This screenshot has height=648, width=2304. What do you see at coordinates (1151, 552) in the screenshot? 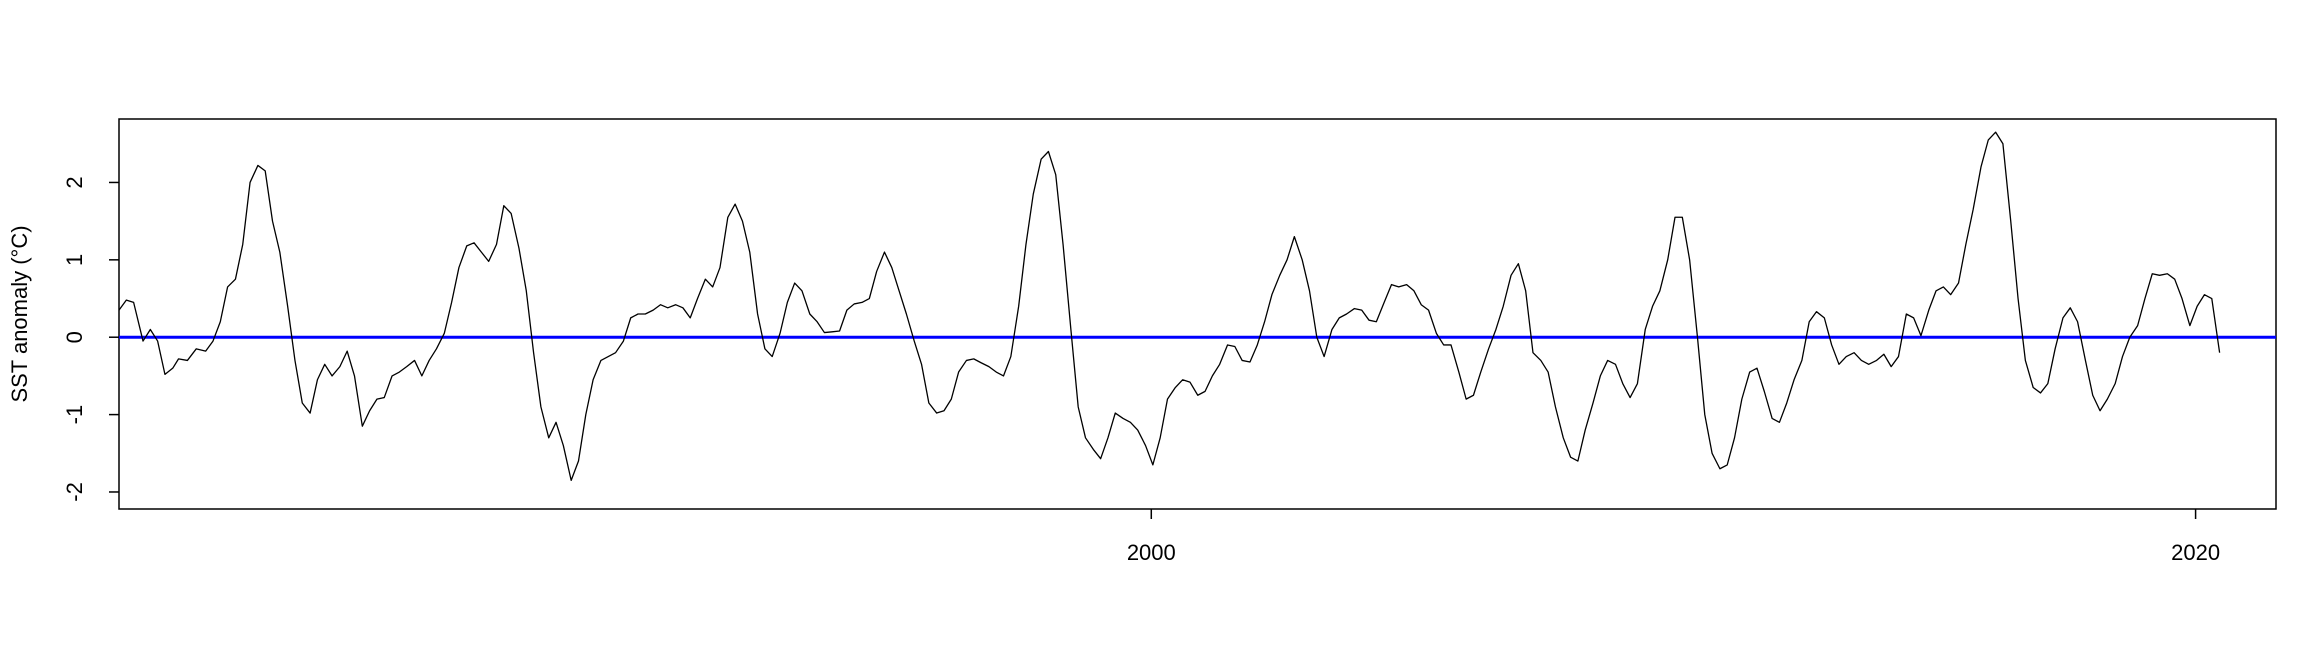
I see `x-tick-label: 2000` at bounding box center [1151, 552].